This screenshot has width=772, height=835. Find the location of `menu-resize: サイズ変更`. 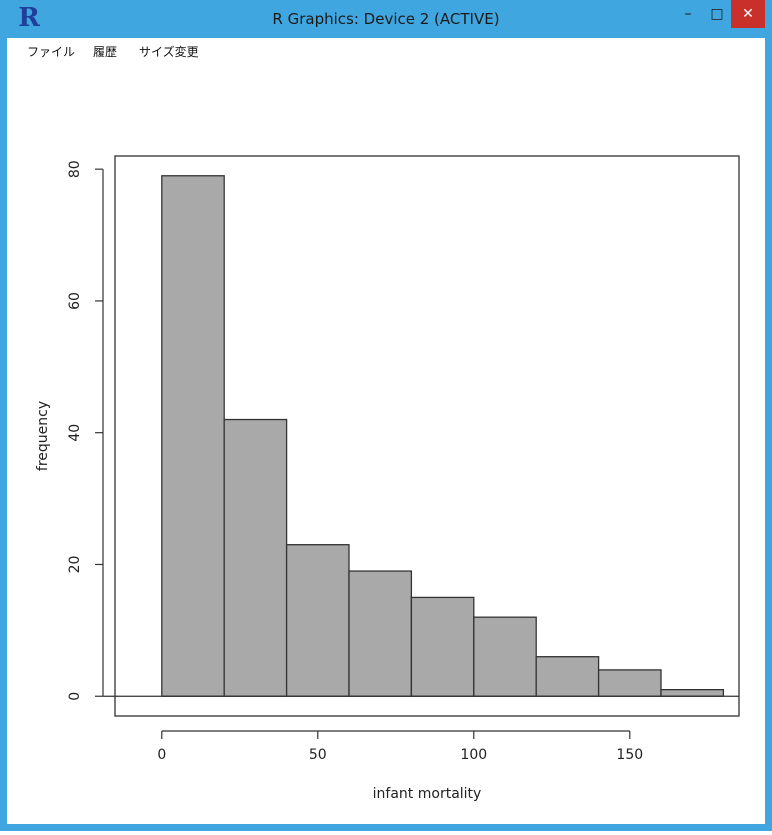

menu-resize: サイズ変更 is located at coordinates (169, 52).